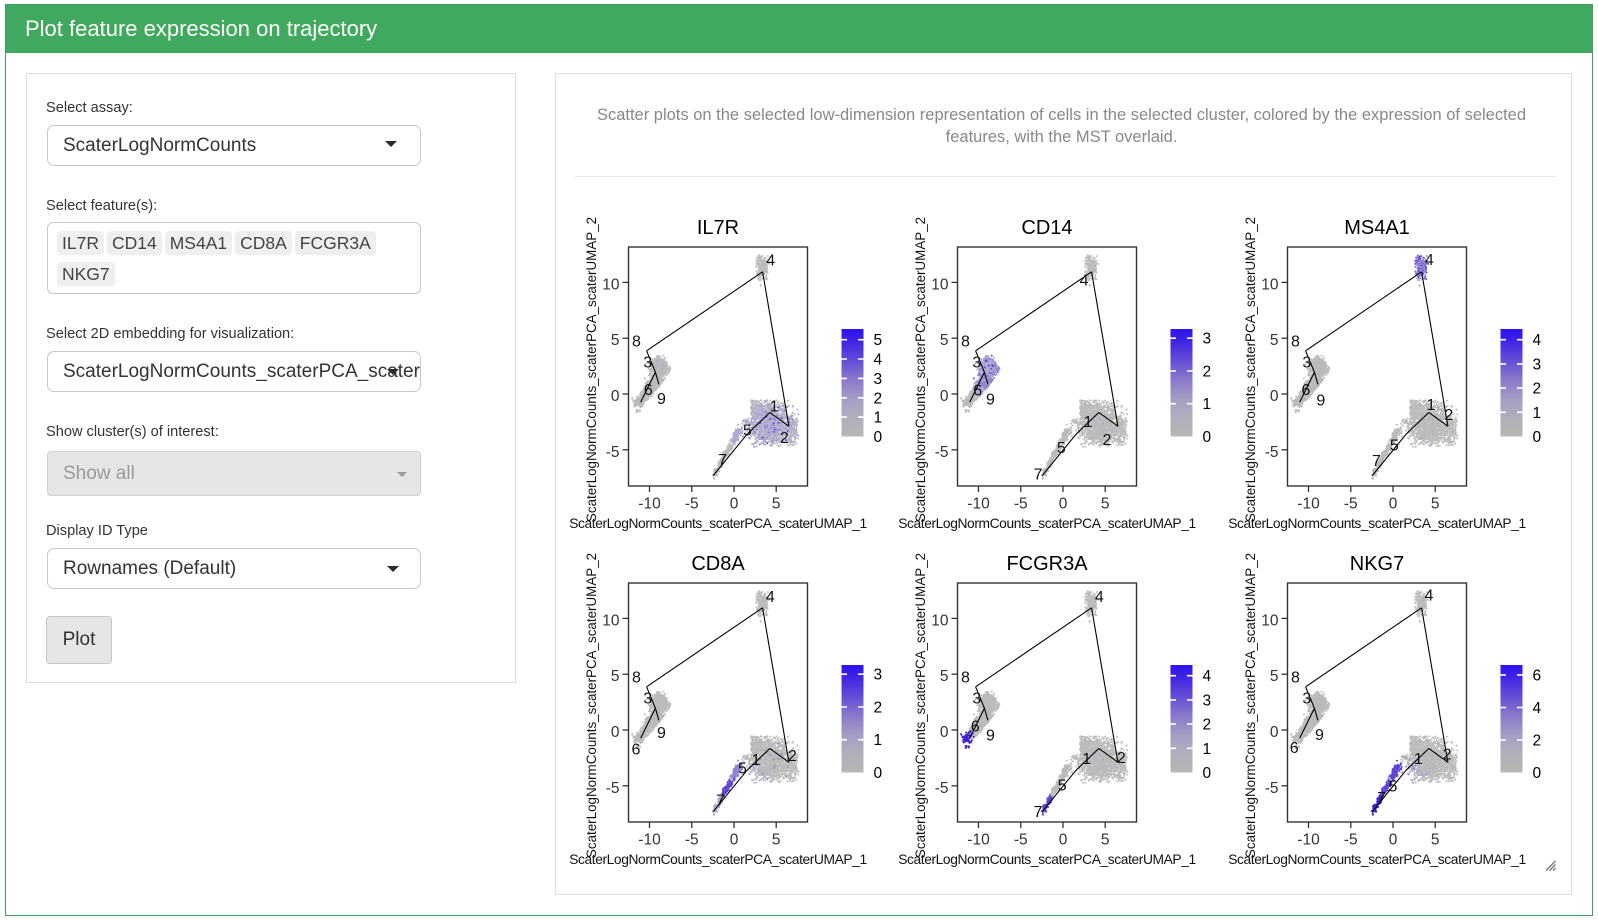  I want to click on svg-text: CD8A, so click(718, 564).